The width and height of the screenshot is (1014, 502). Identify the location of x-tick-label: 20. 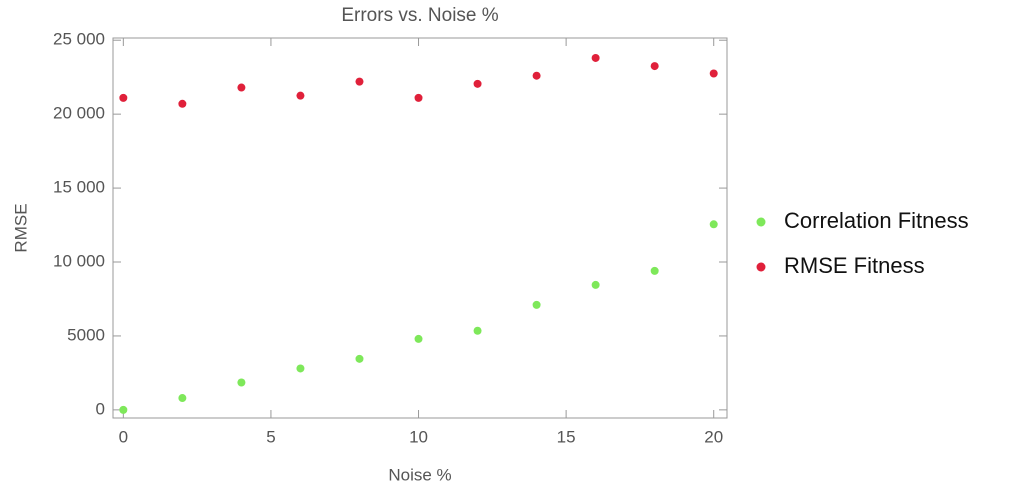
(713, 436).